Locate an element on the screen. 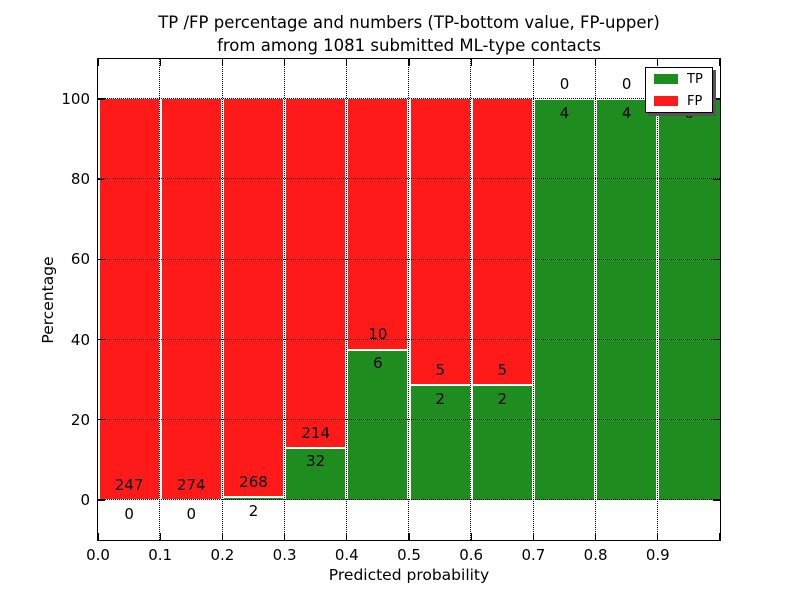  legend-entry-tp: TP is located at coordinates (683, 79).